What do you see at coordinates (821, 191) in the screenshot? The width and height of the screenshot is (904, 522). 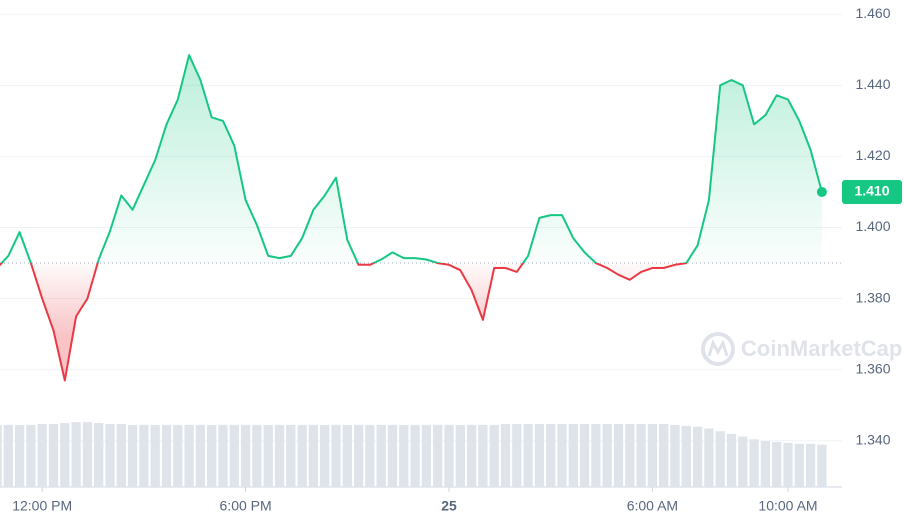 I see `last-price-dot` at bounding box center [821, 191].